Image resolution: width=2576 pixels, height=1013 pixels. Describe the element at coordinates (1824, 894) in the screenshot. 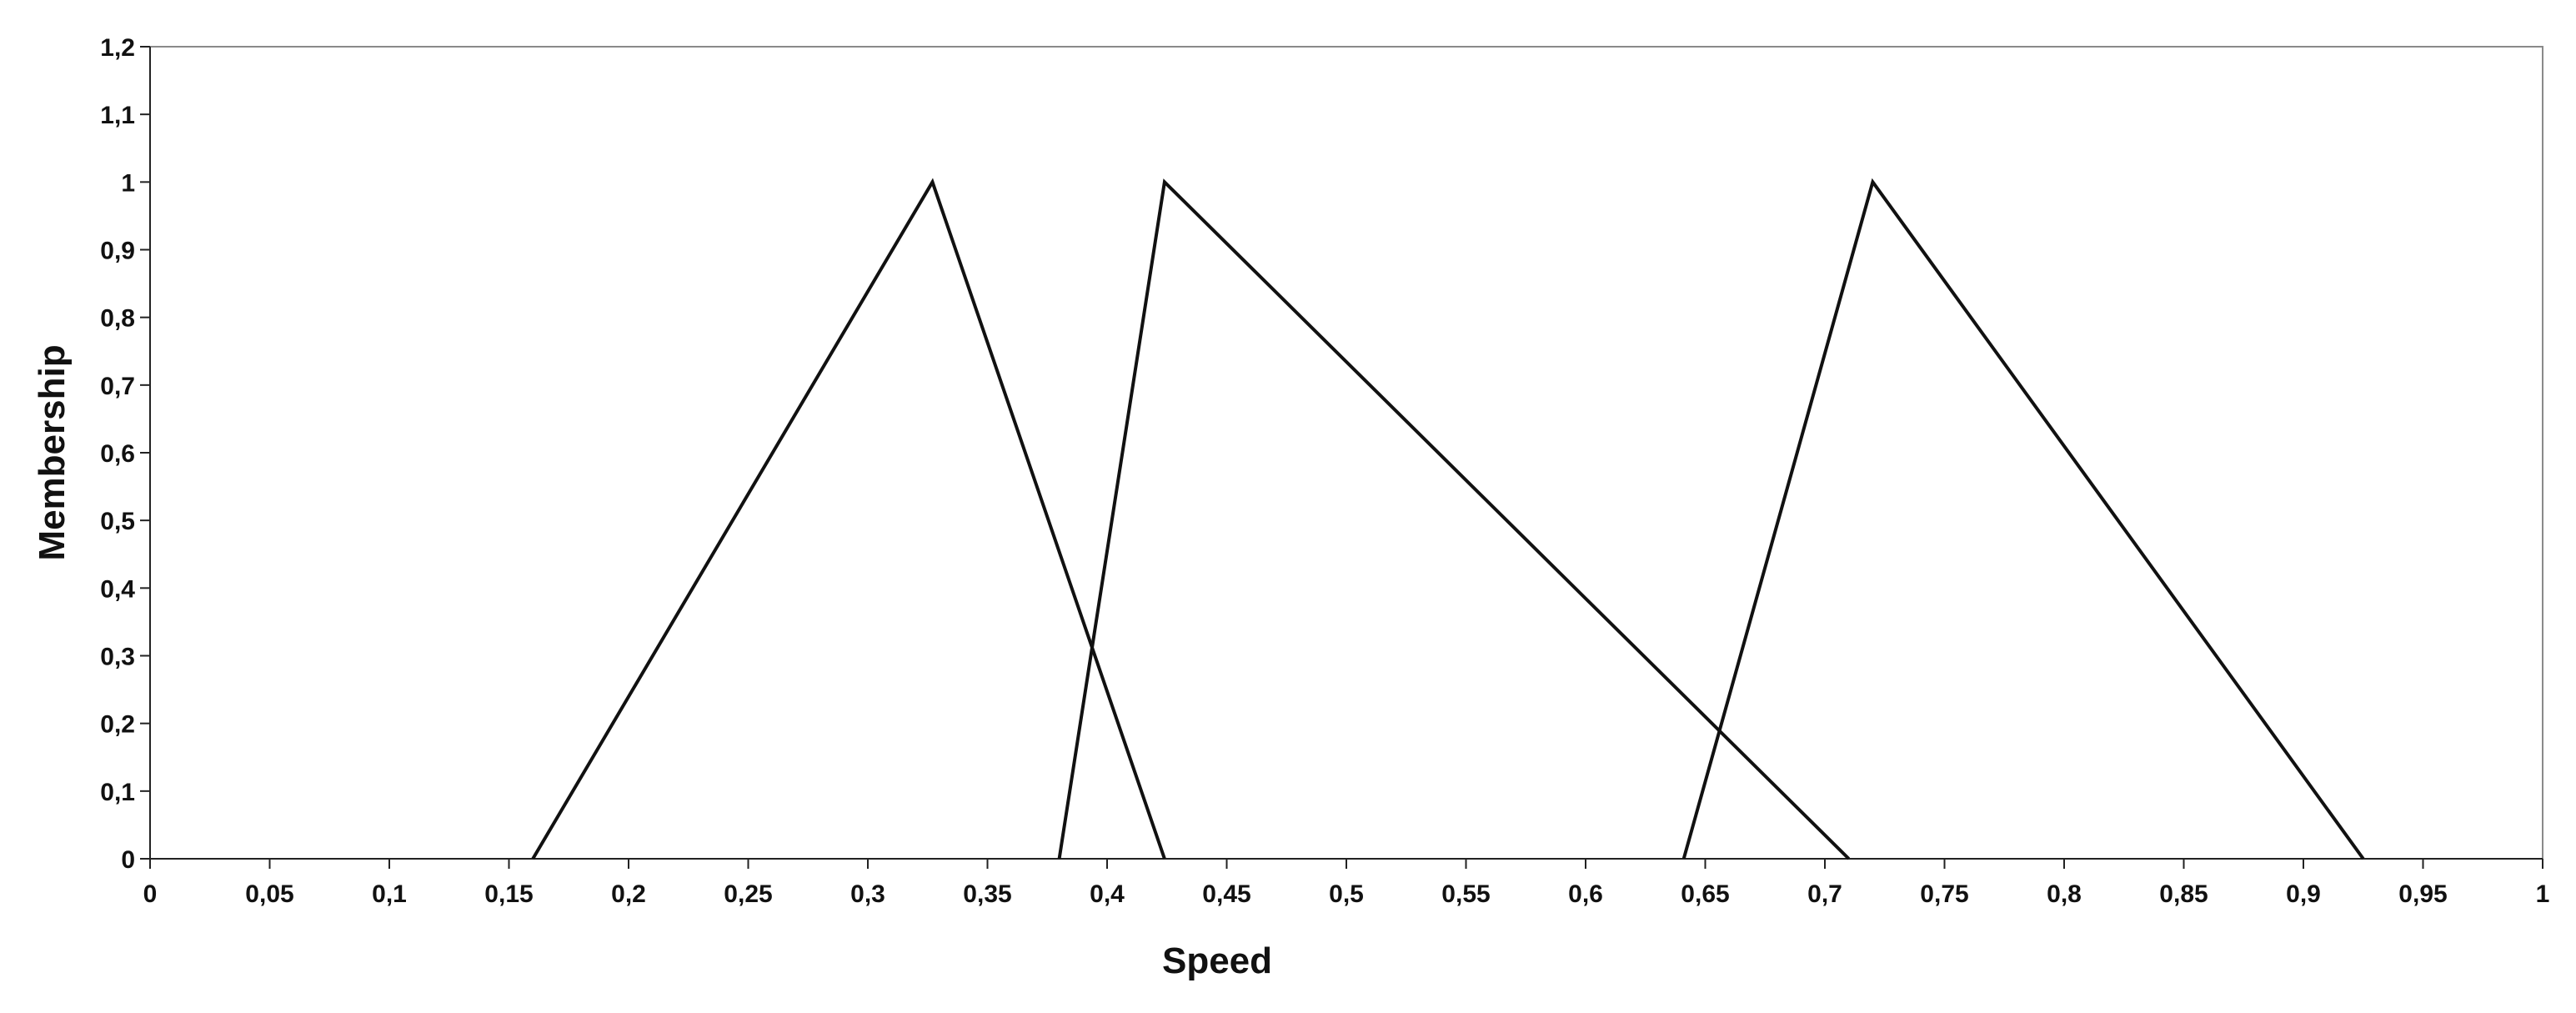

I see `x-tick-label: 0,7` at that location.